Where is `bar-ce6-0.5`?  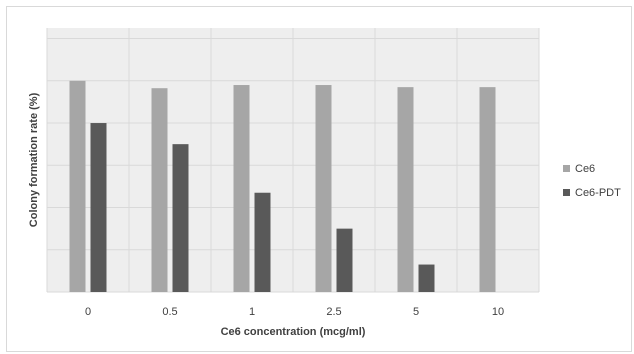 bar-ce6-0.5 is located at coordinates (159, 190).